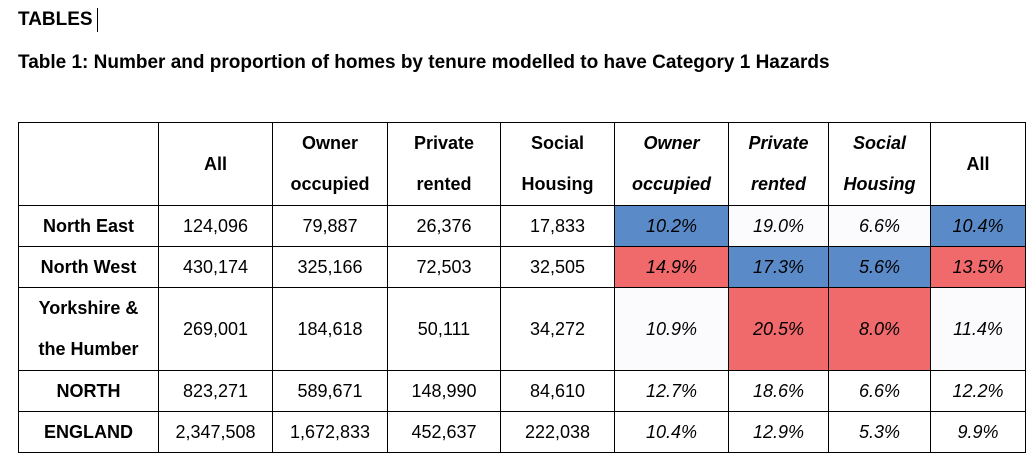 The width and height of the screenshot is (1034, 472). What do you see at coordinates (671, 164) in the screenshot?
I see `header-pct-owner-occupied: Owner occupied` at bounding box center [671, 164].